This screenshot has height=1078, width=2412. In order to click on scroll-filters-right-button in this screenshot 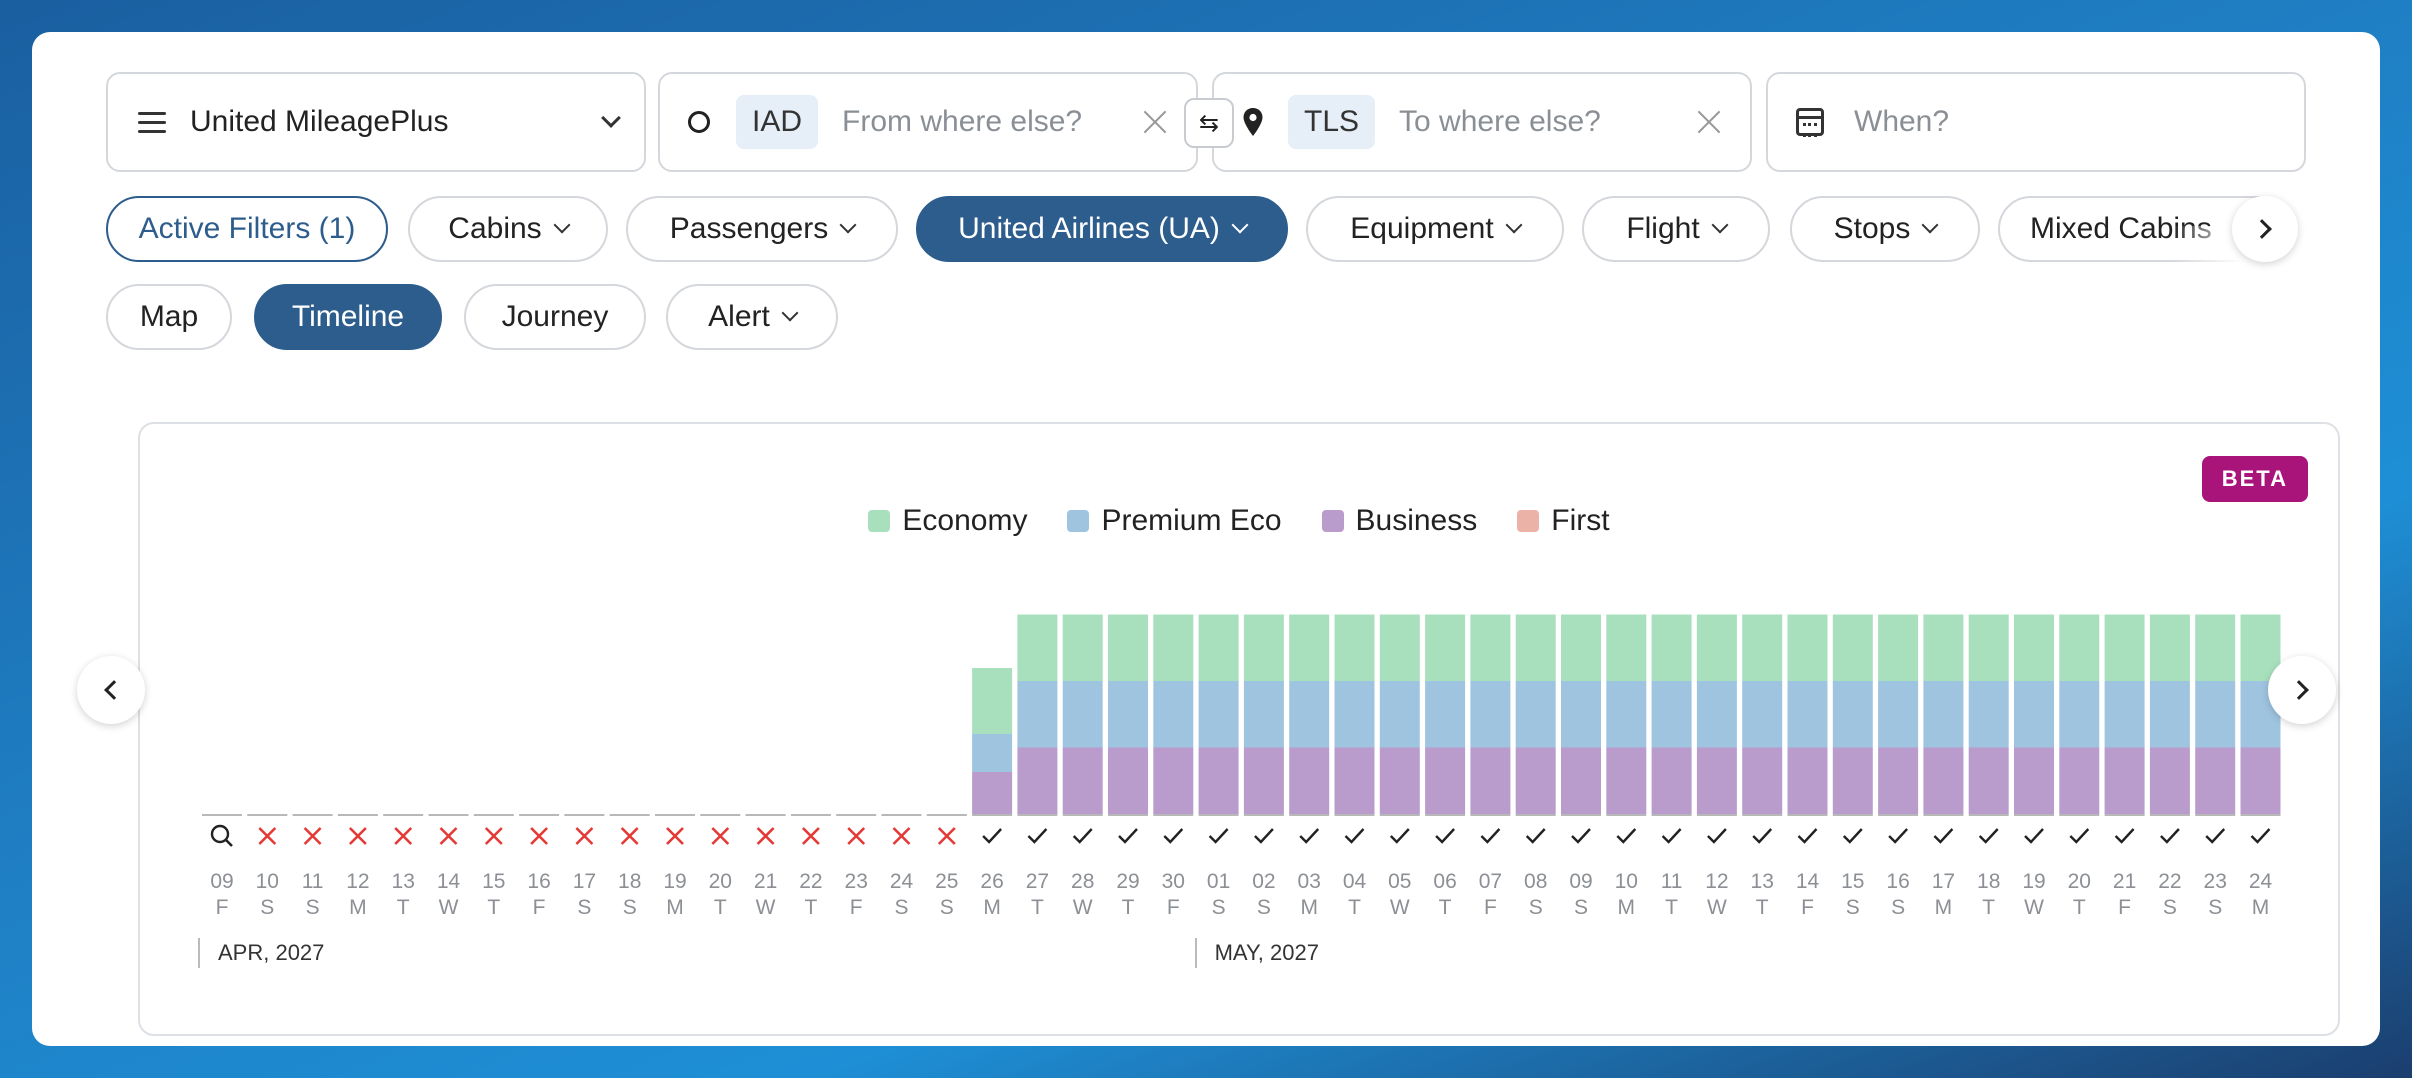, I will do `click(2265, 229)`.